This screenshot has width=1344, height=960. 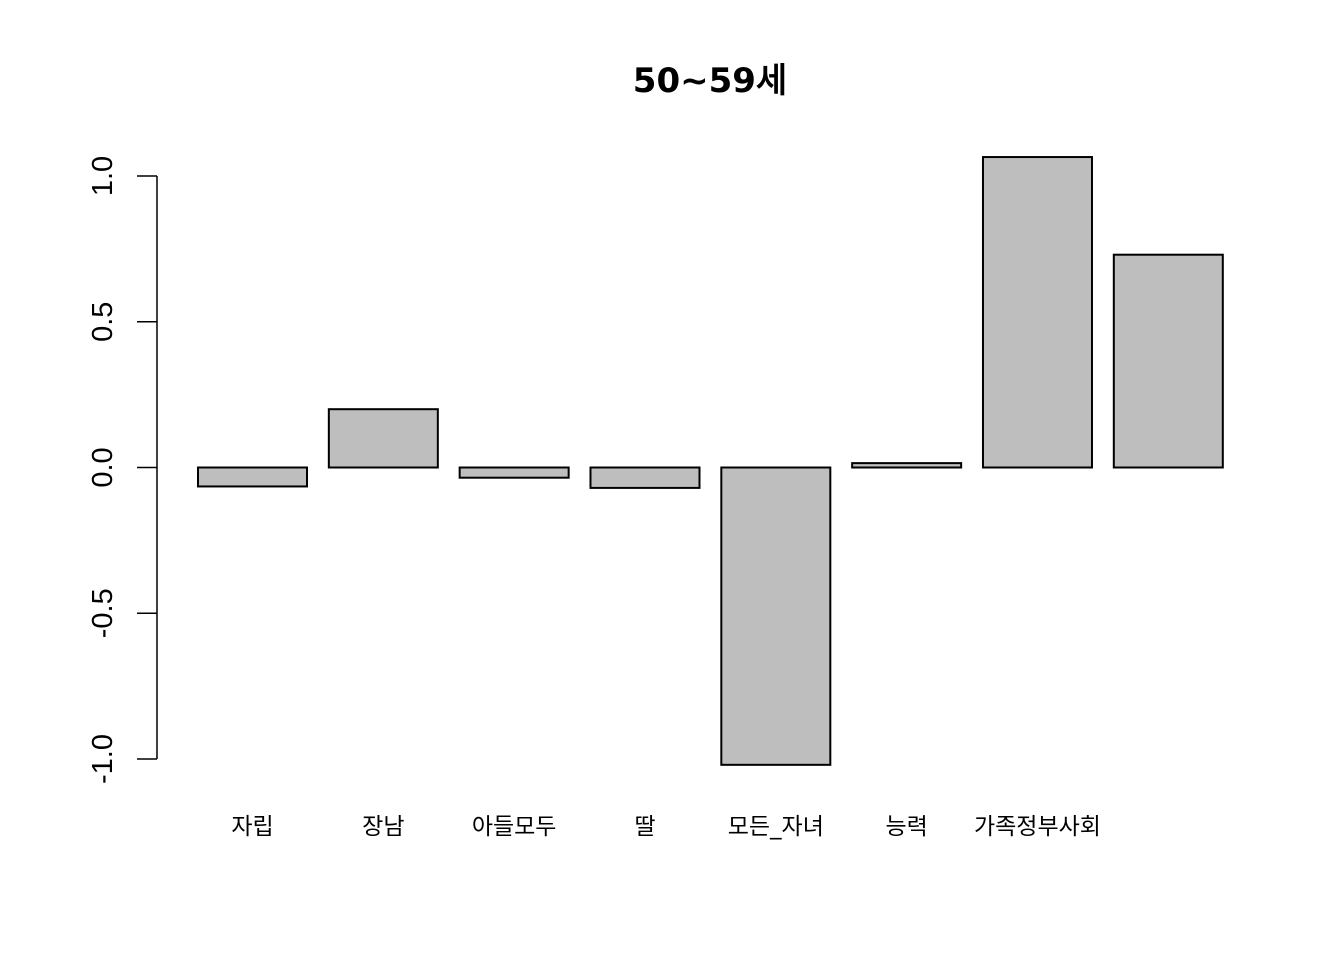 What do you see at coordinates (103, 467) in the screenshot?
I see `y-tick-label: 0.0` at bounding box center [103, 467].